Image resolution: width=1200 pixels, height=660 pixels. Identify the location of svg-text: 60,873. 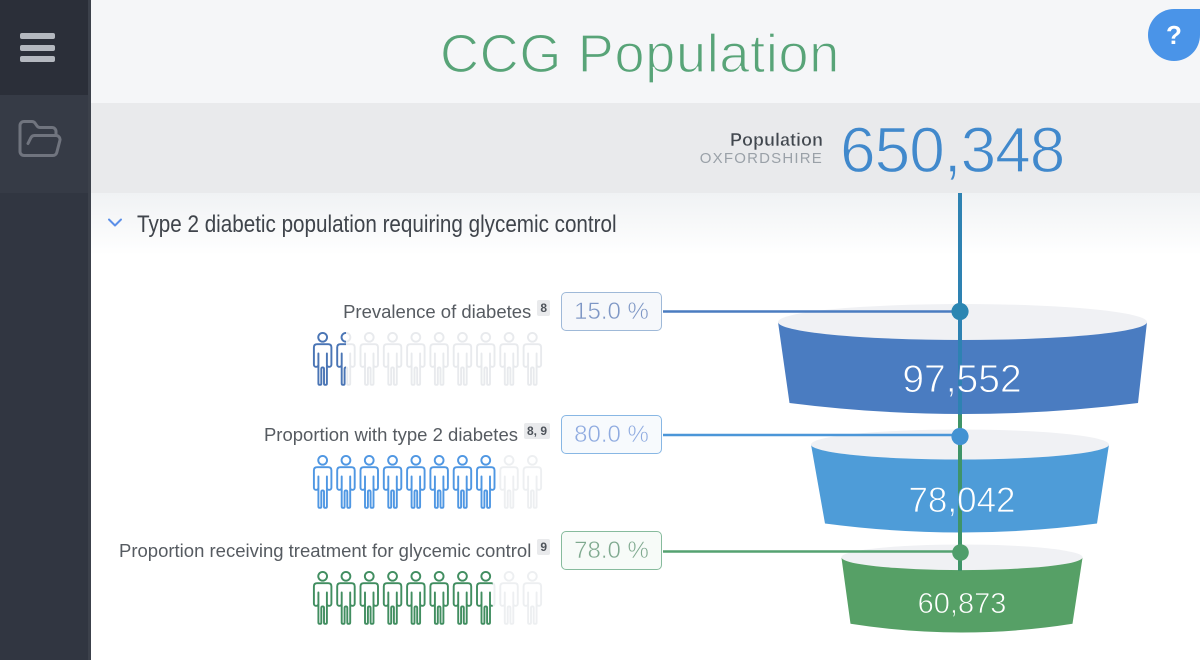
(962, 604).